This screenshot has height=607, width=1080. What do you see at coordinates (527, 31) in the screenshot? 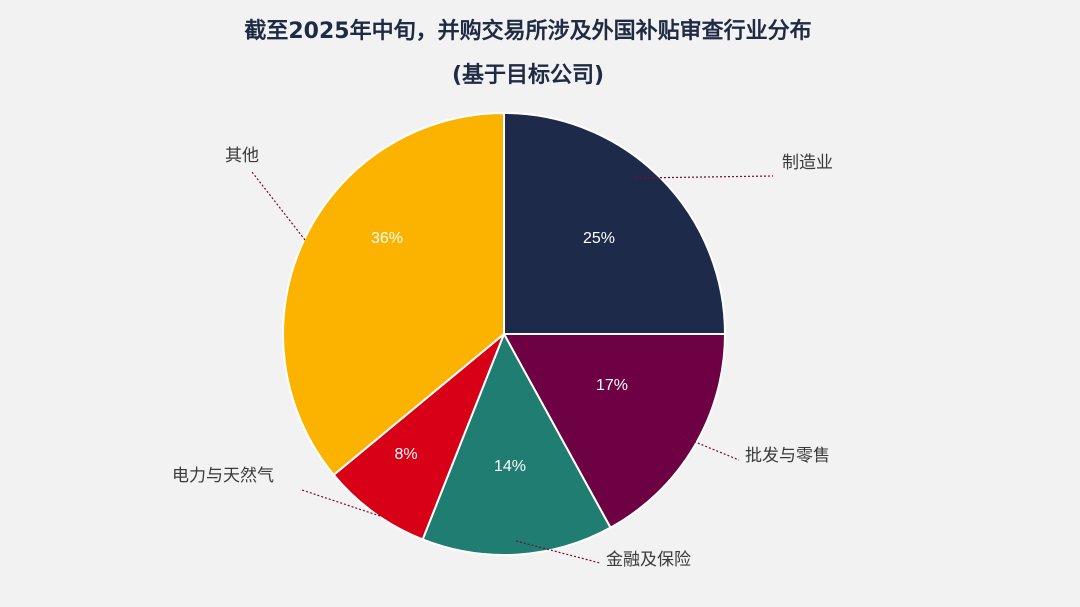
I see `chart-title: 截至2025年中旬，并购交易所涉及外国补贴审查行业分布` at bounding box center [527, 31].